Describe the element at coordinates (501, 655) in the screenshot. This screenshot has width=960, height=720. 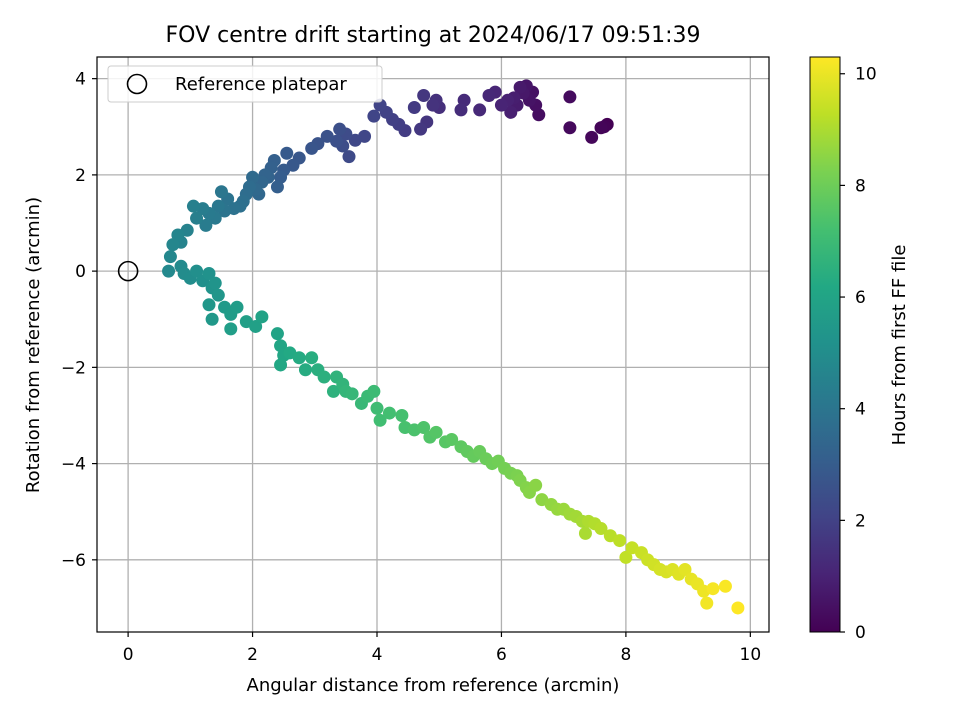
I see `x-tick-label: 6` at that location.